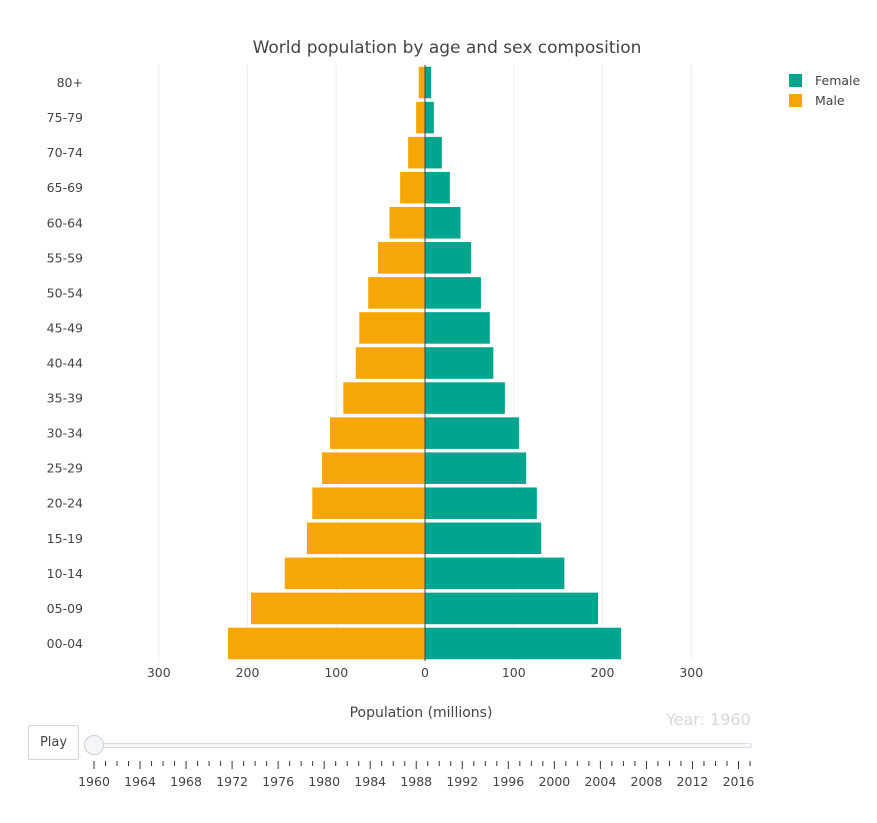 The image size is (877, 823). I want to click on slider-tick-label: 1972, so click(232, 781).